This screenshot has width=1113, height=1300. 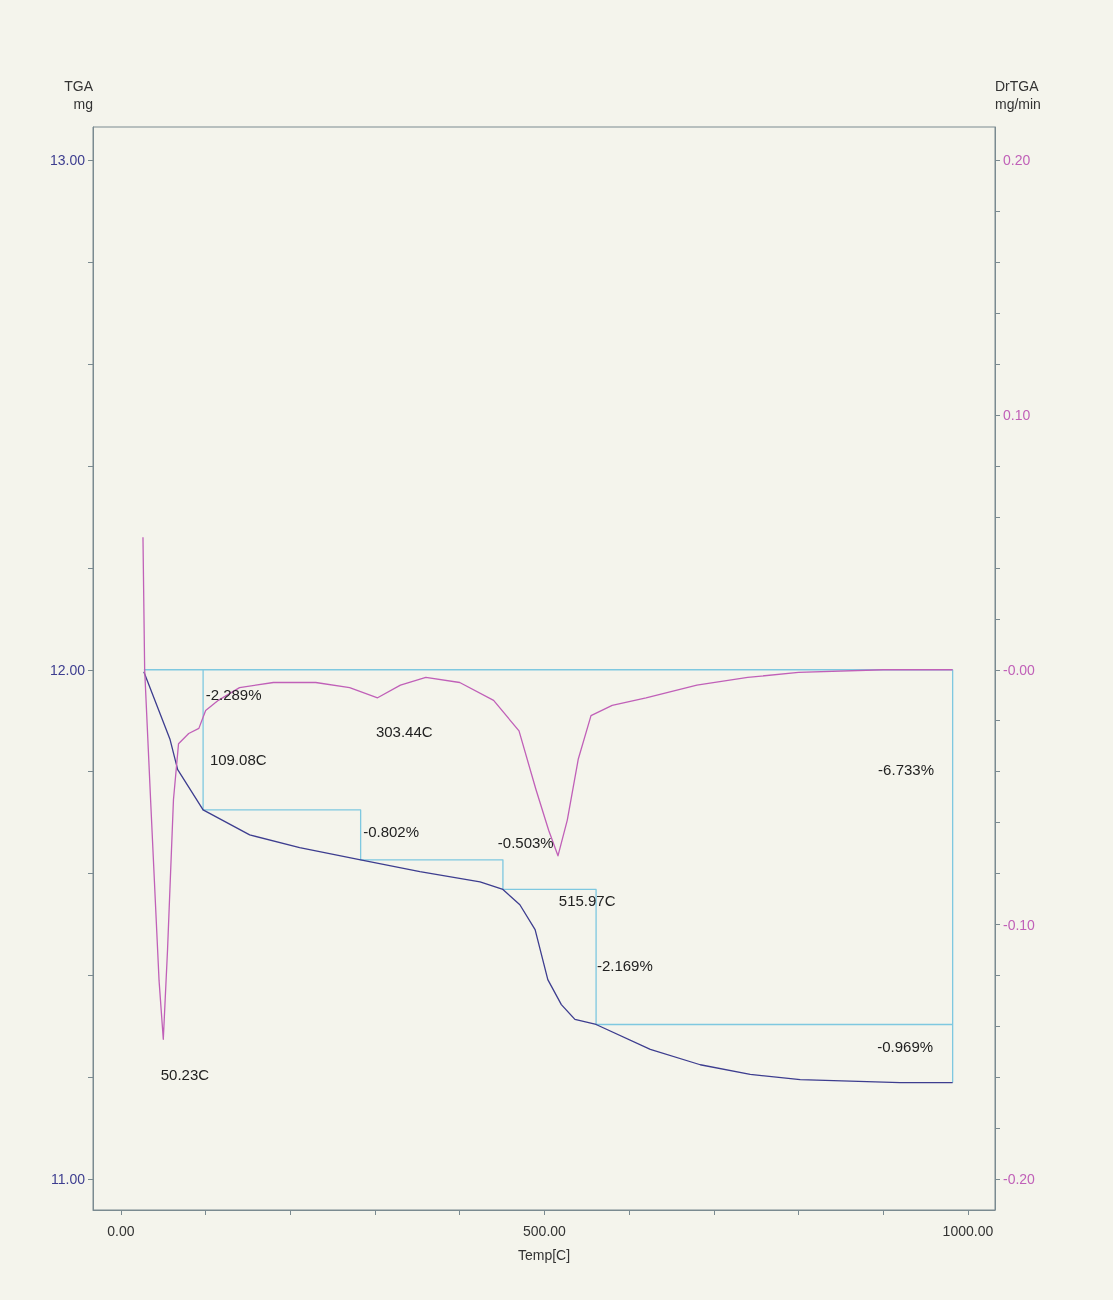 What do you see at coordinates (185, 1074) in the screenshot?
I see `annotation: 50.23C` at bounding box center [185, 1074].